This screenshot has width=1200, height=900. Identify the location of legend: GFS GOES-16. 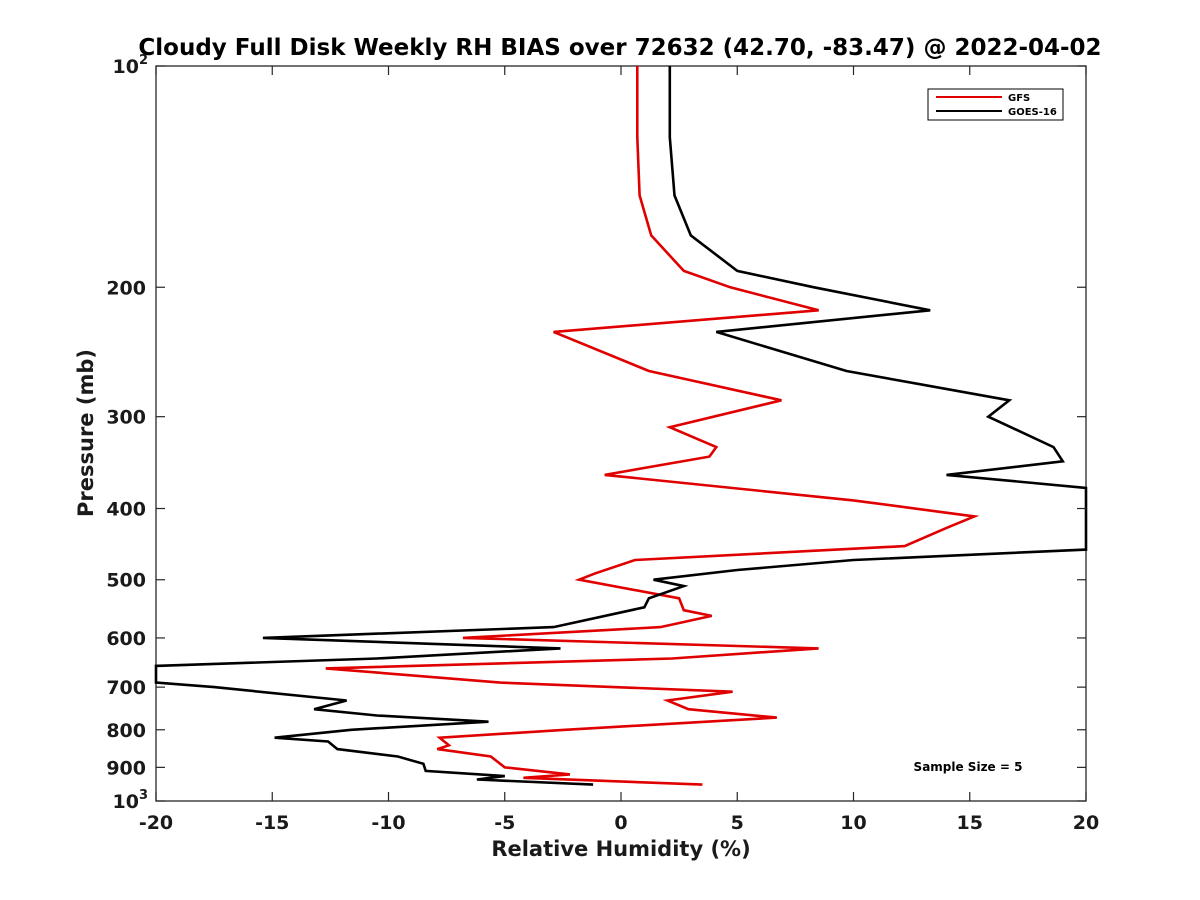
(995, 104).